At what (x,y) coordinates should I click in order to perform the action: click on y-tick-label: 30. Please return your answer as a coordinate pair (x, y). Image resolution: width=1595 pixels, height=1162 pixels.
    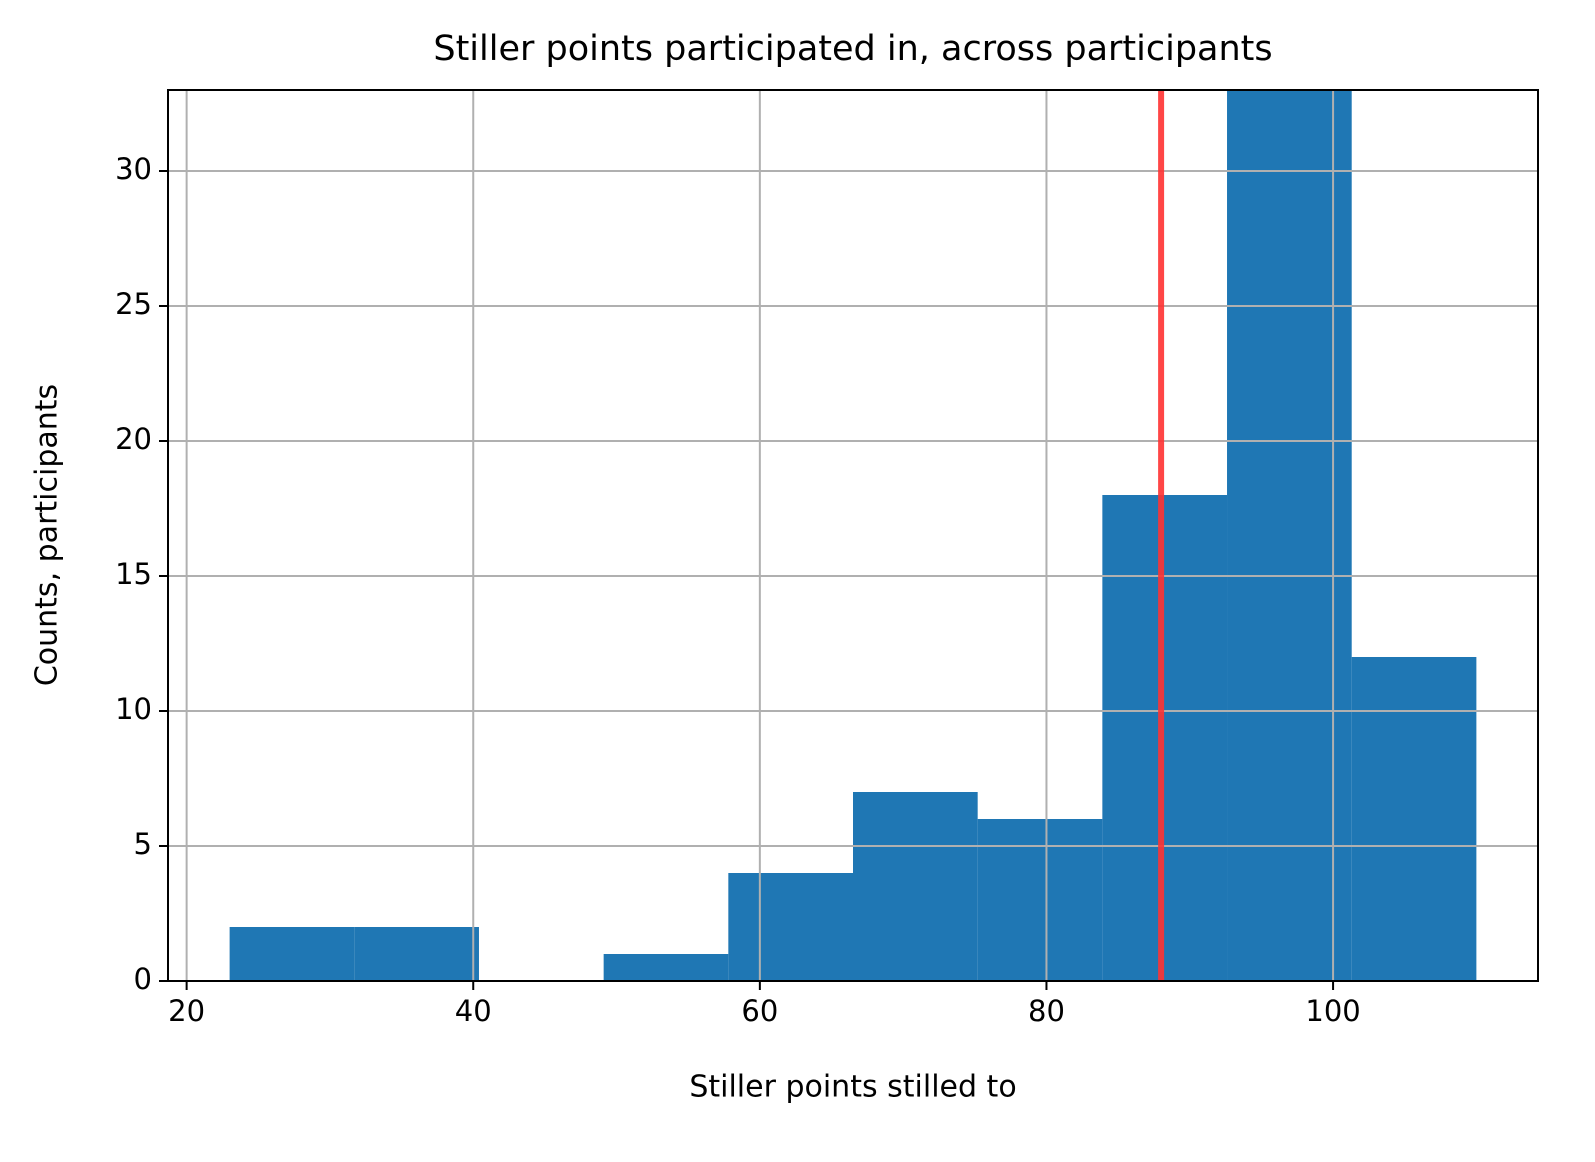
    Looking at the image, I should click on (133, 169).